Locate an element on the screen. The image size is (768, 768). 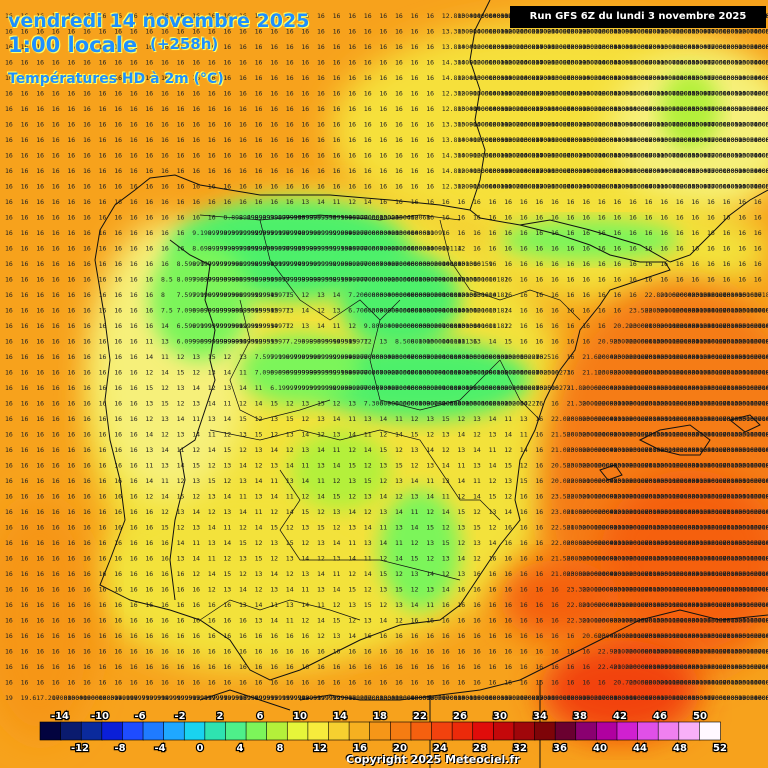
grid-value: 22.400000000001455 is located at coordinates (633, 543).